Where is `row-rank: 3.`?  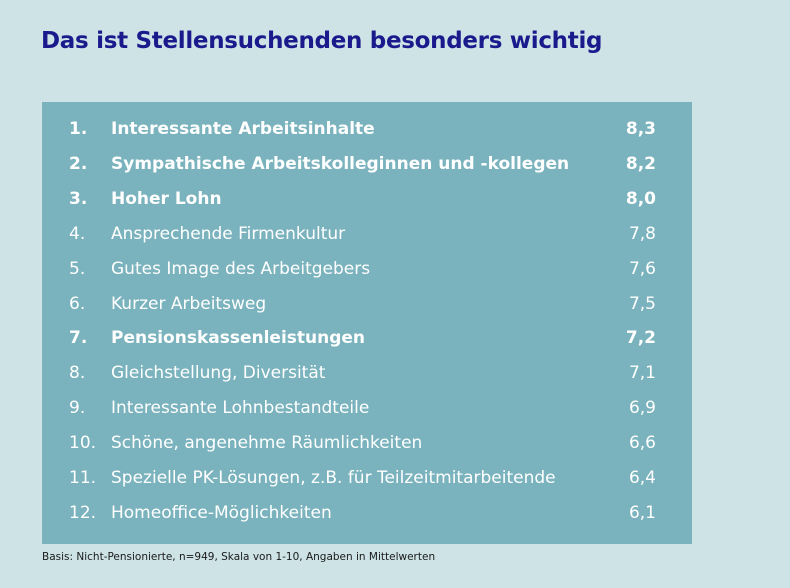 row-rank: 3. is located at coordinates (78, 198).